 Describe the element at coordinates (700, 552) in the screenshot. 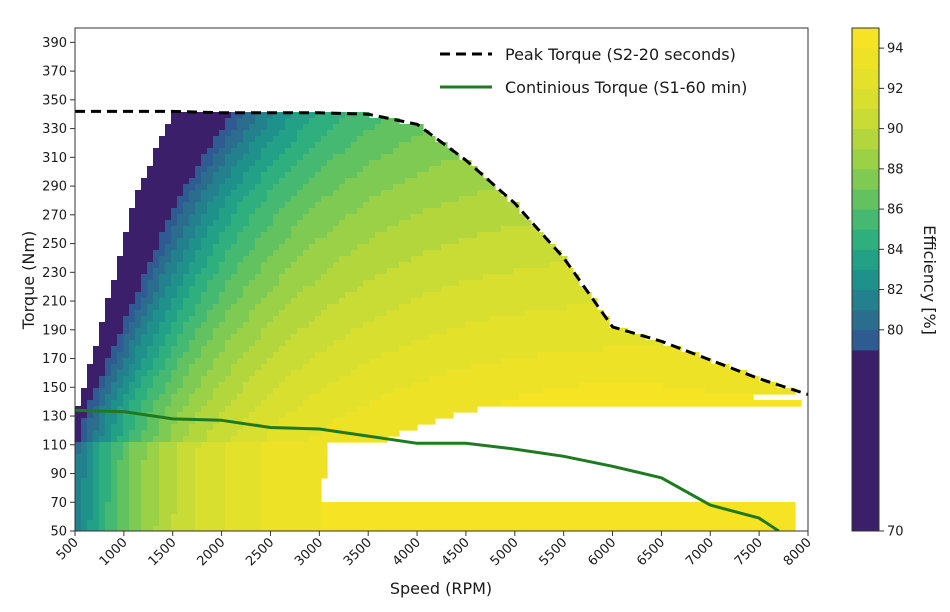

I see `x-tick-label: 7000` at that location.